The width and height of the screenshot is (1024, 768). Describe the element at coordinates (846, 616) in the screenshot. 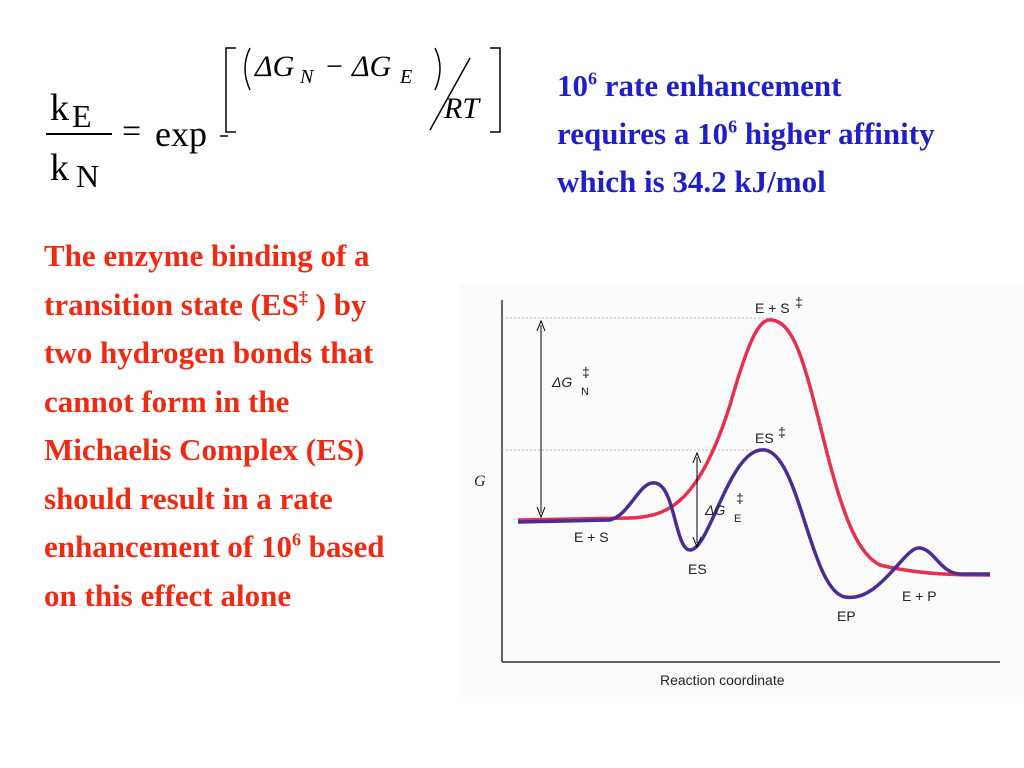

I see `label: EP` at that location.